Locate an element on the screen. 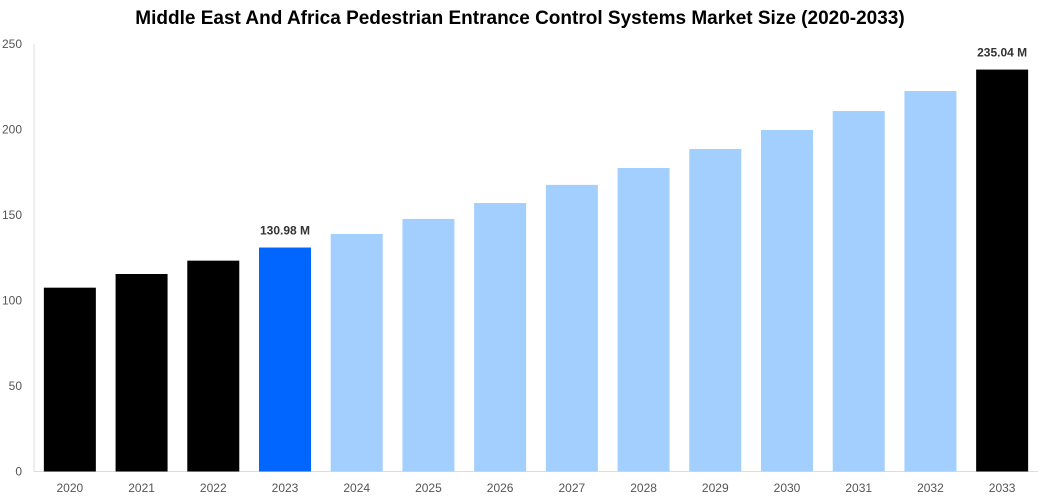  bar-2031 is located at coordinates (858, 291).